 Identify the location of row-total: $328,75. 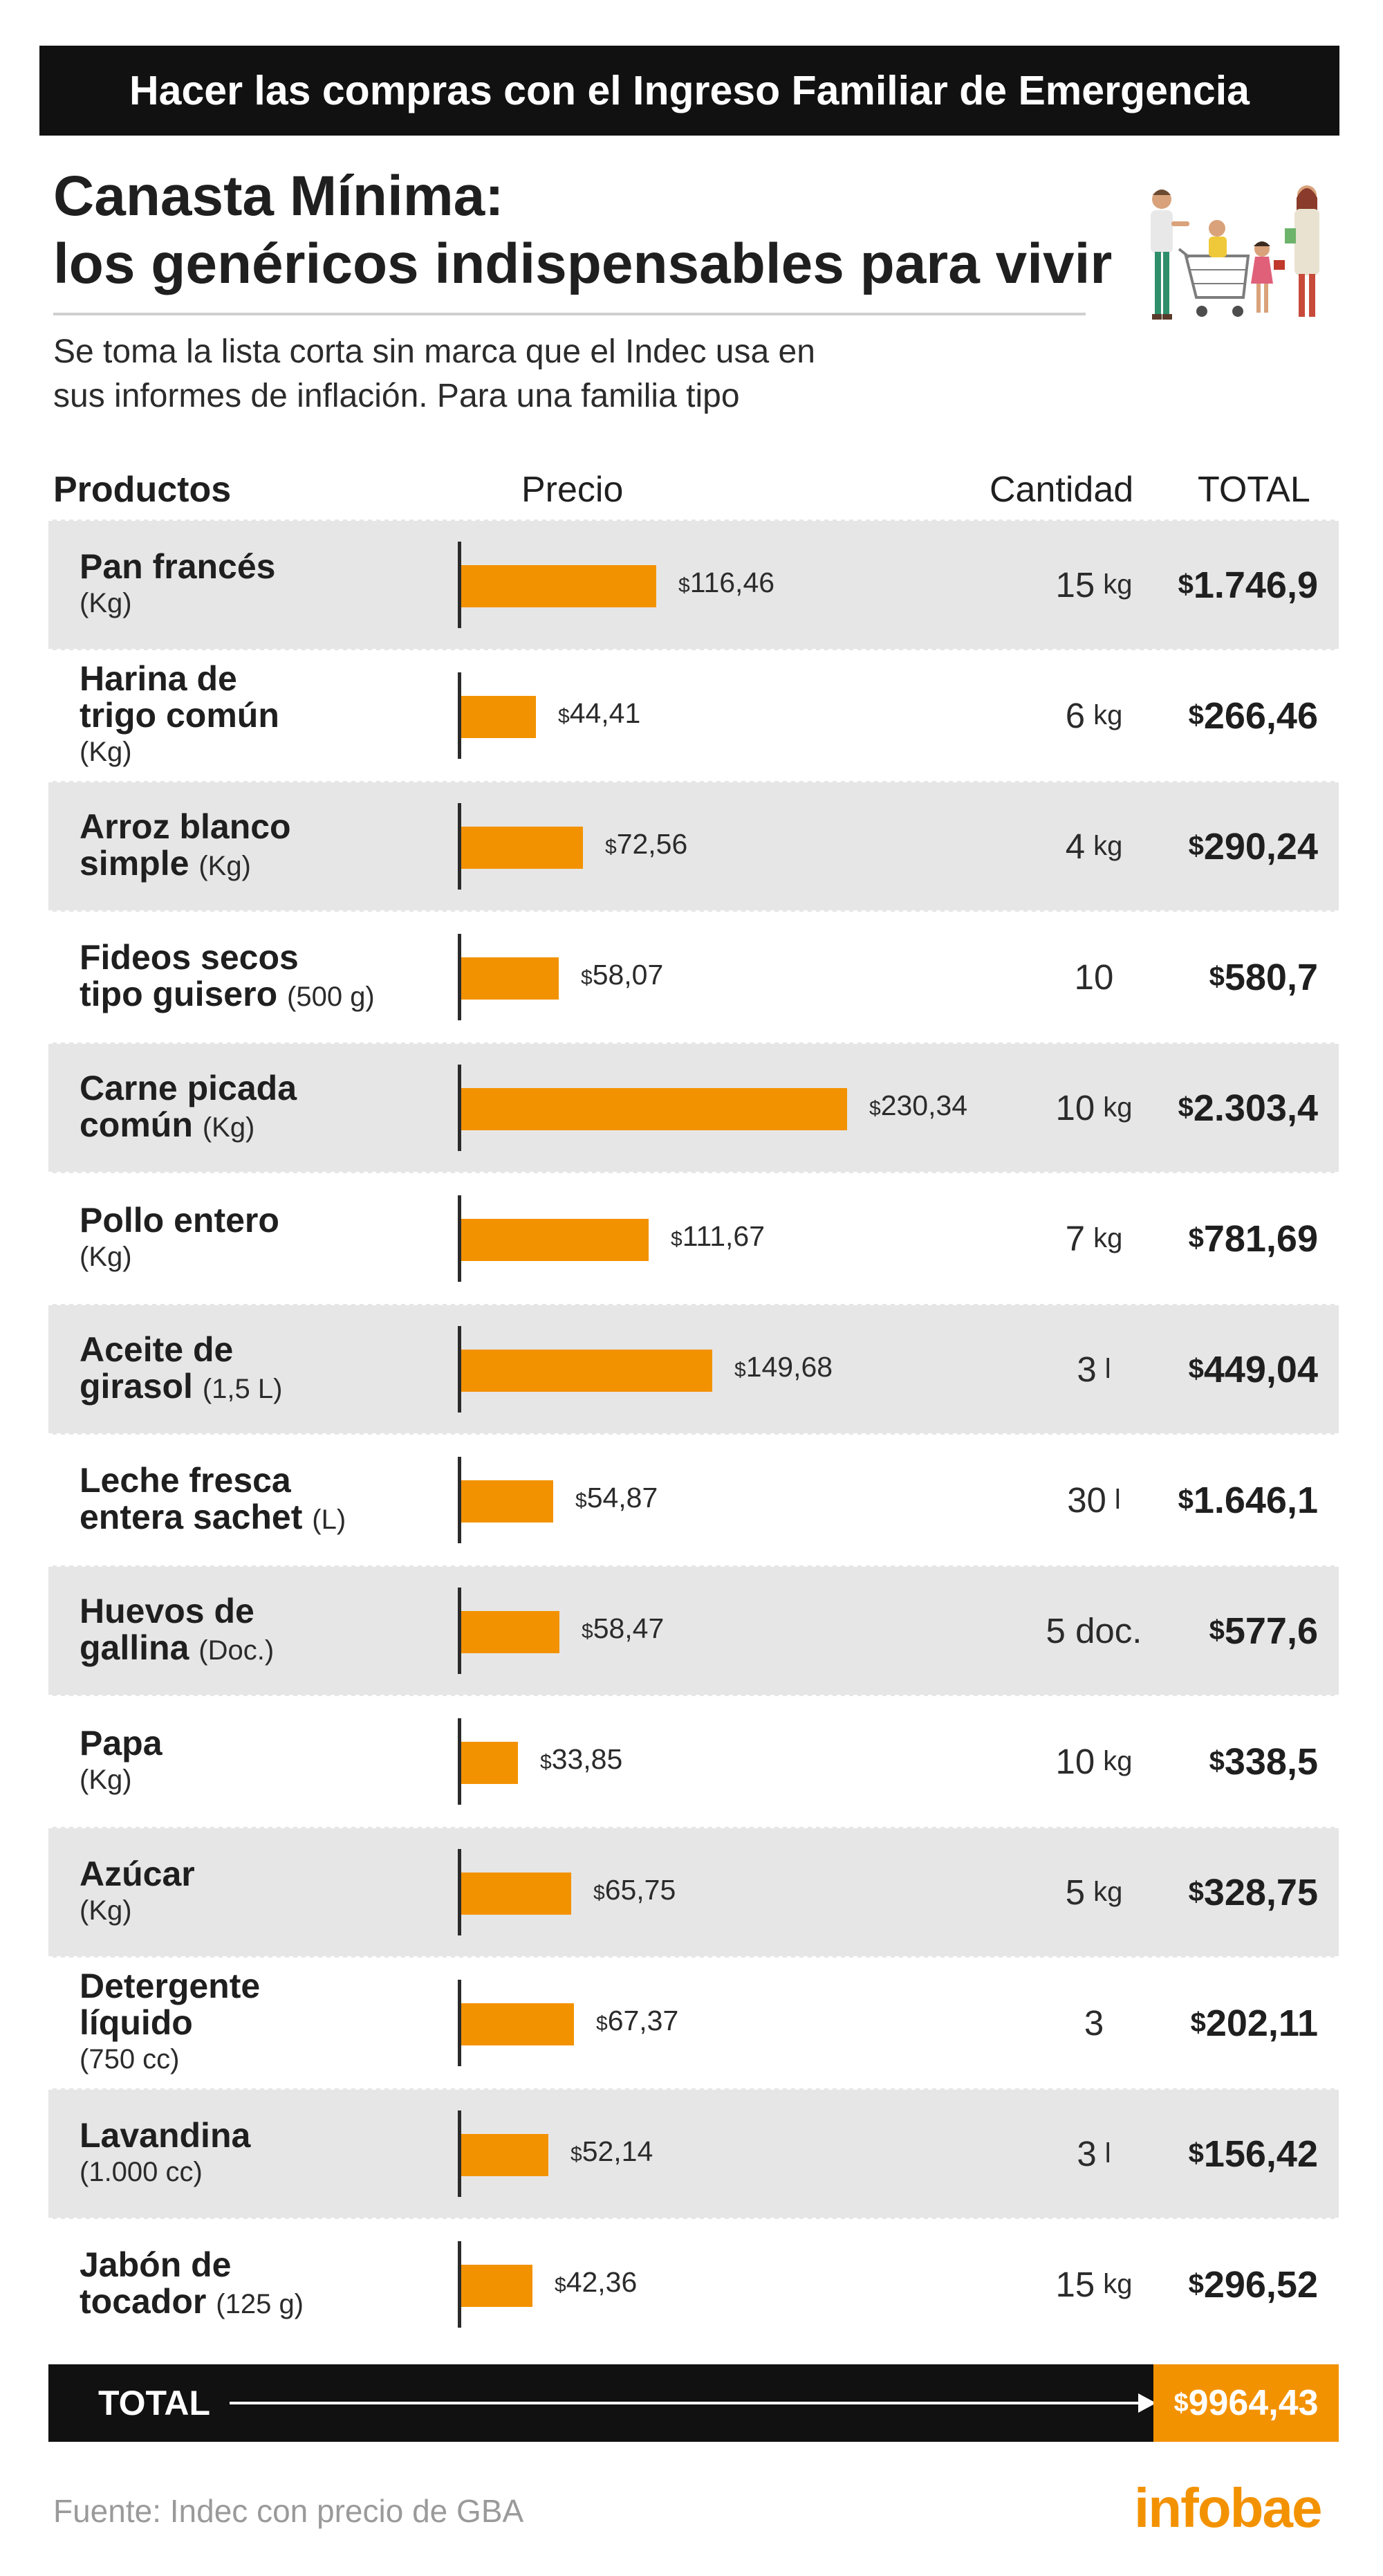
(1253, 1892).